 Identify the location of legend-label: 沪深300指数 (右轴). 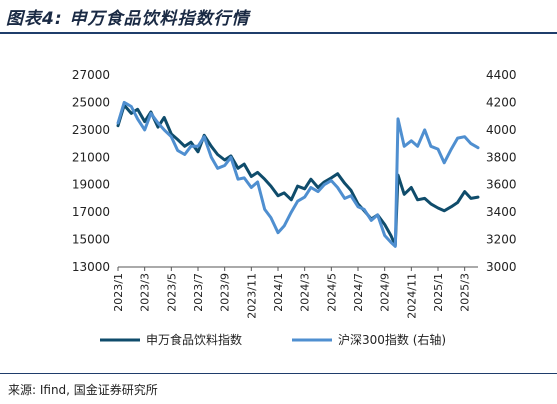
(392, 339).